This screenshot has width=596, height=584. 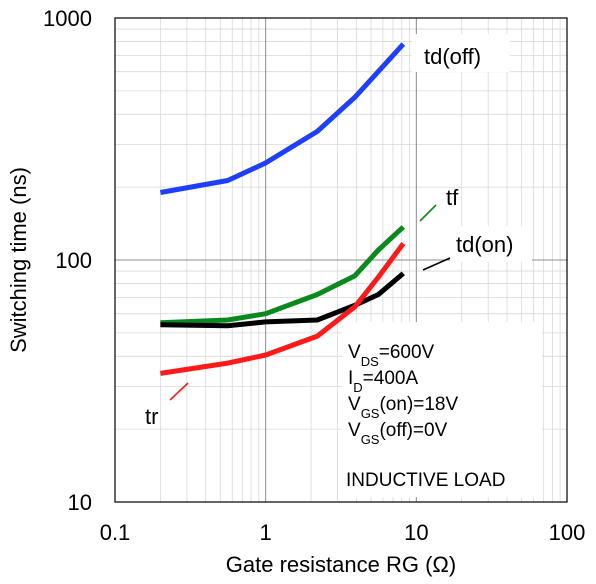 I want to click on y-tick-label: 1000, so click(x=67, y=18).